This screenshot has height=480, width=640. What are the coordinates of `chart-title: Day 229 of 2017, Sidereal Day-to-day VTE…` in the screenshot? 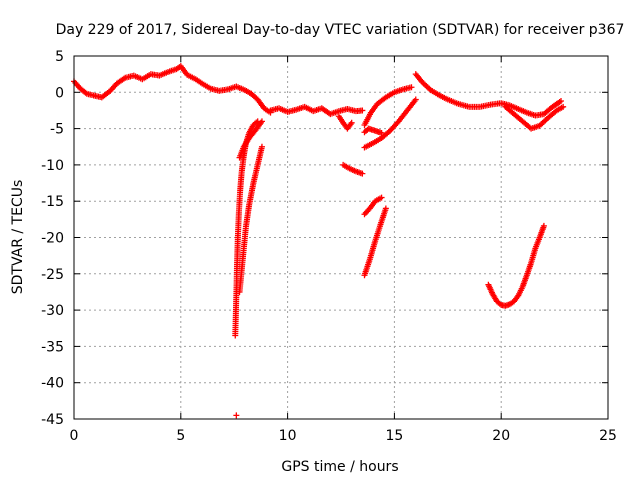 It's located at (340, 30).